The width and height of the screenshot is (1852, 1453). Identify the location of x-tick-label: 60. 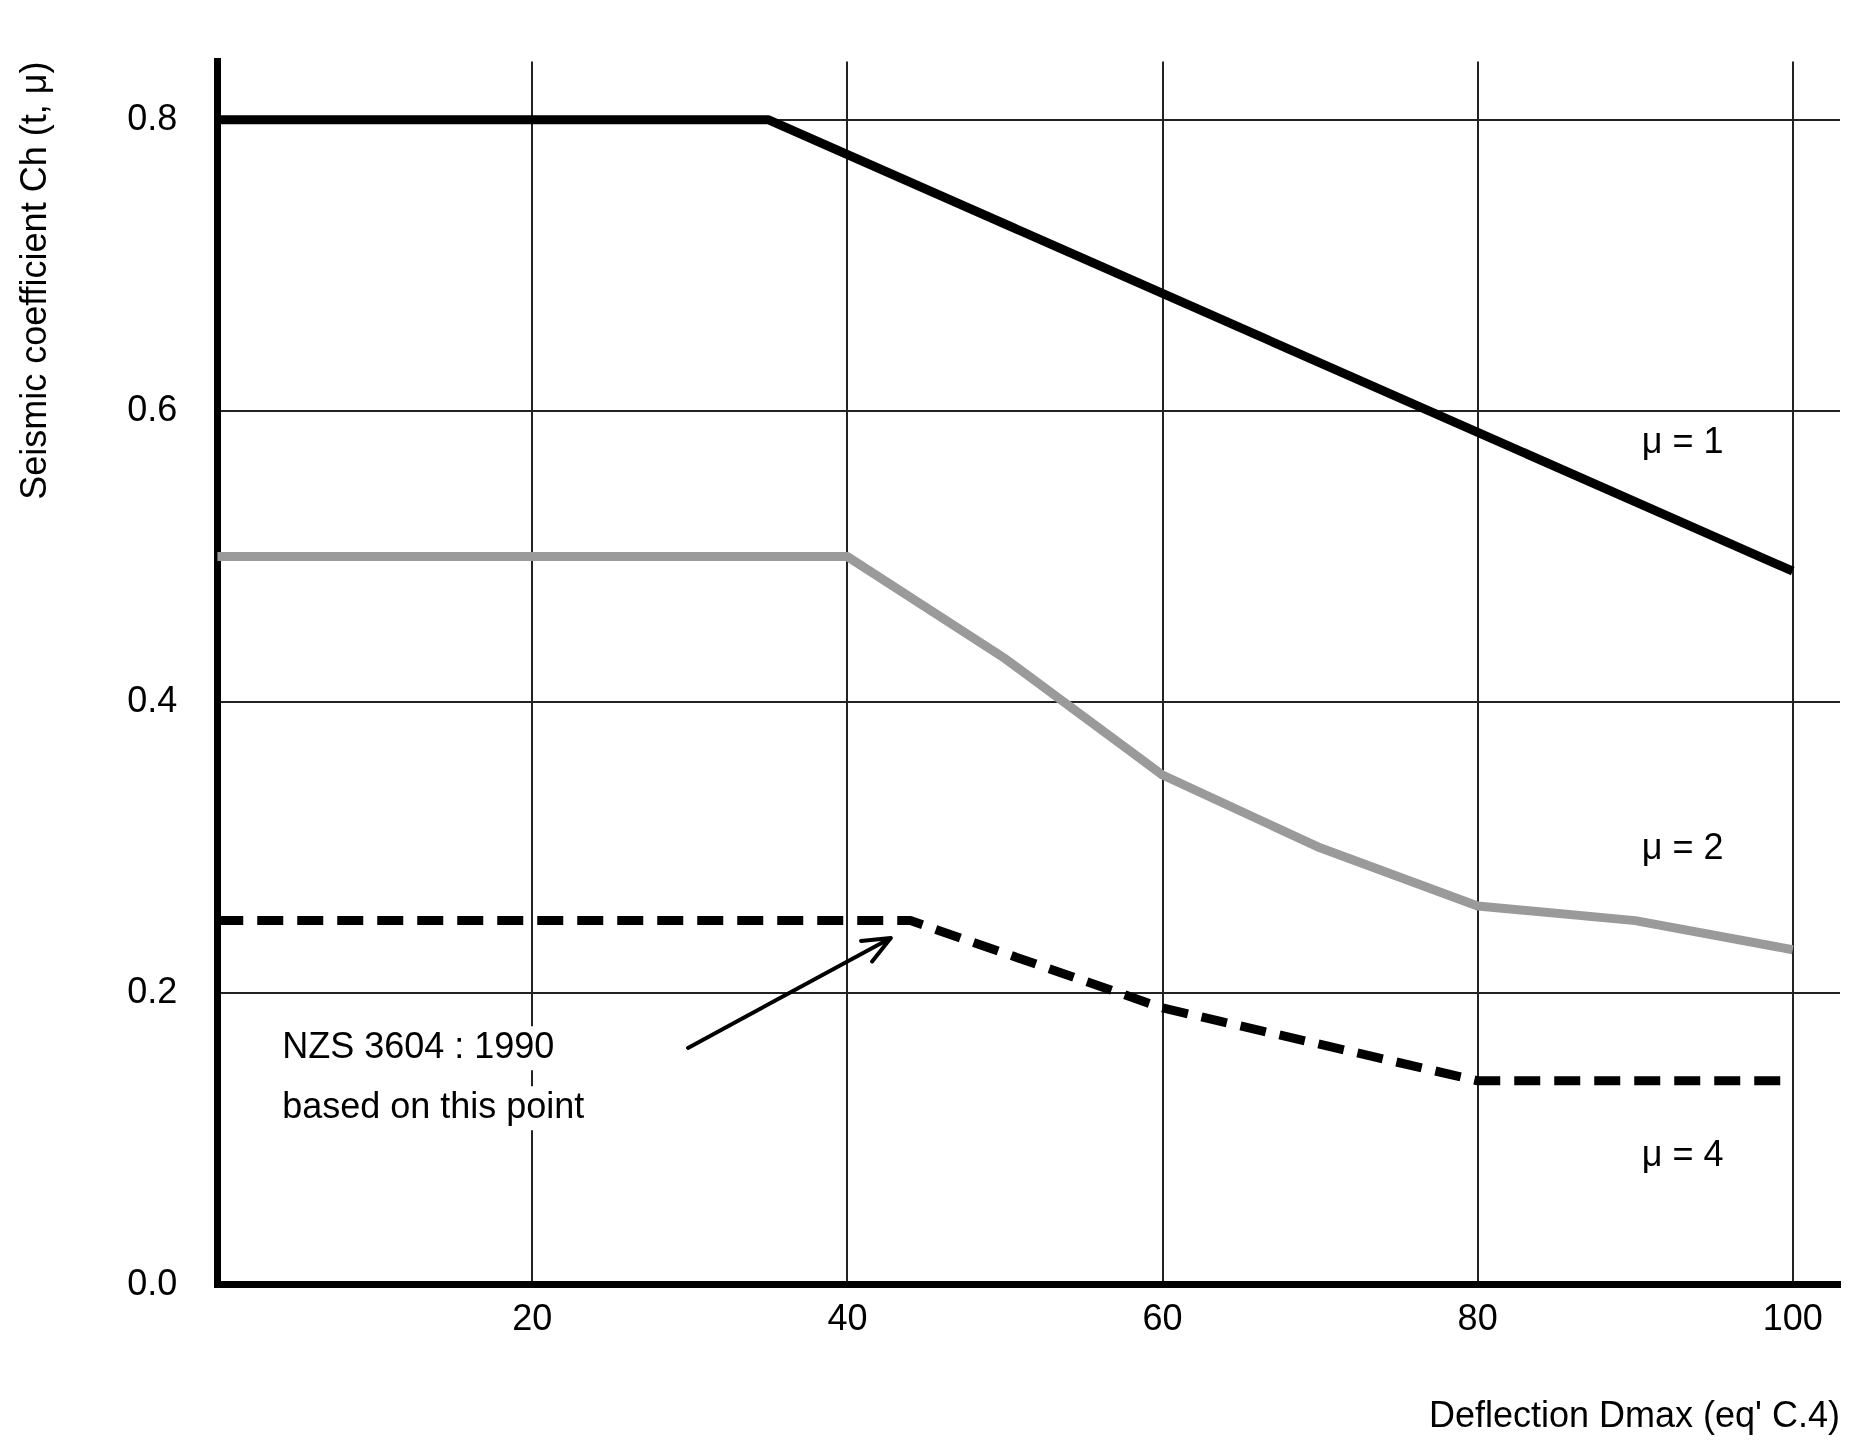
(1162, 1318).